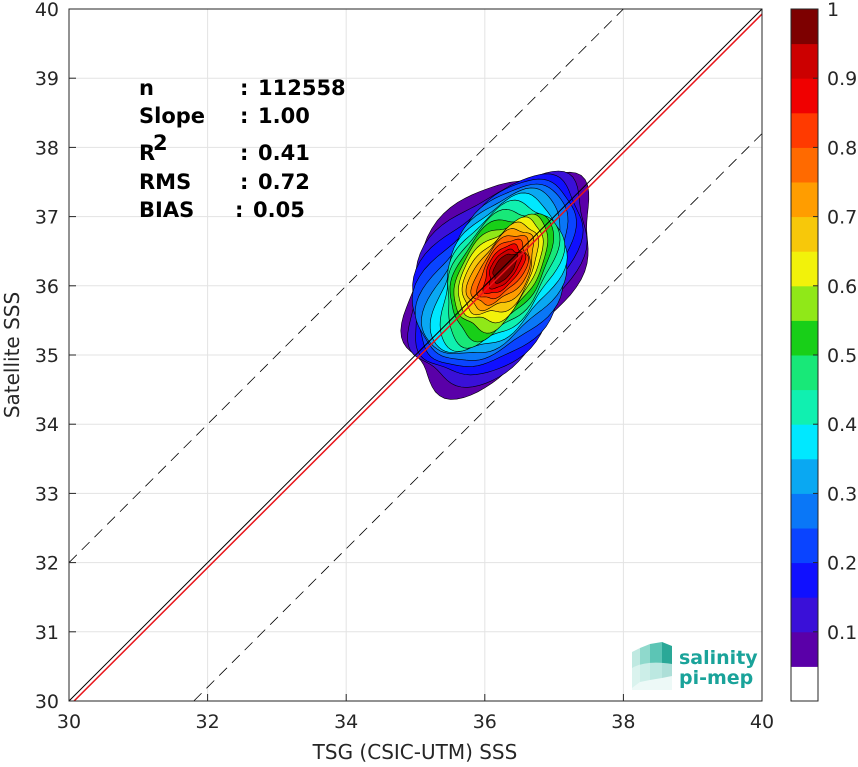 The image size is (858, 767). What do you see at coordinates (47, 287) in the screenshot?
I see `y-tick-label: 36` at bounding box center [47, 287].